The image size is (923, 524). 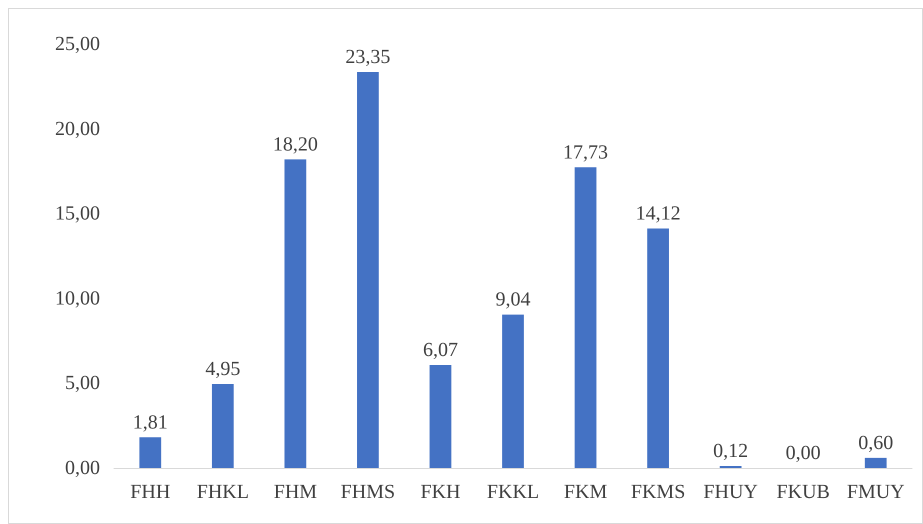 What do you see at coordinates (876, 443) in the screenshot?
I see `data-label: 0,60` at bounding box center [876, 443].